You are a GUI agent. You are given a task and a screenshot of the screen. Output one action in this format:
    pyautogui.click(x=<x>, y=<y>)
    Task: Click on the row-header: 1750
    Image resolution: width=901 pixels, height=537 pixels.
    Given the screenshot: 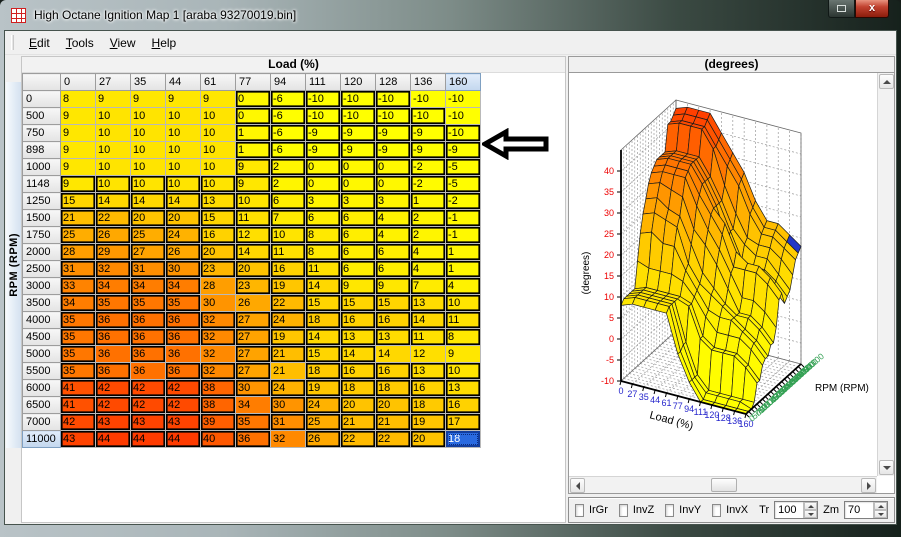 What is the action you would take?
    pyautogui.click(x=41, y=235)
    